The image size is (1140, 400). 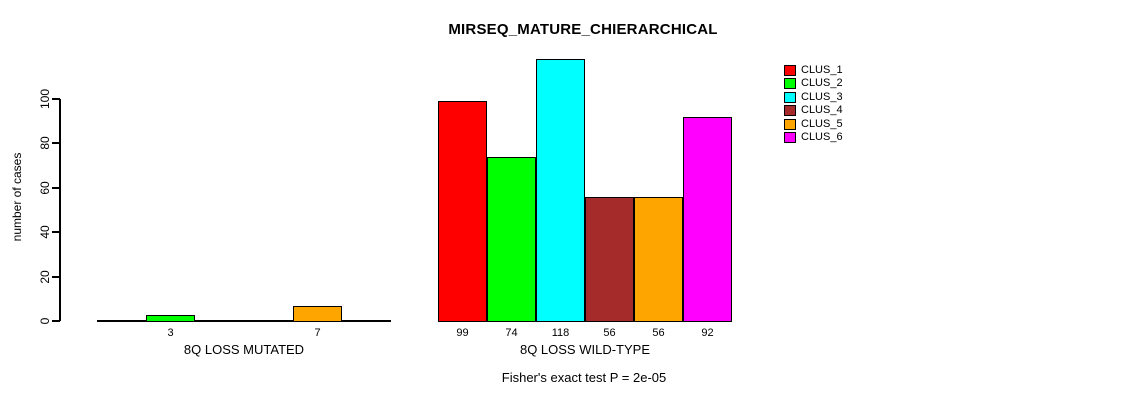 I want to click on y-tick-label: 40, so click(x=45, y=232).